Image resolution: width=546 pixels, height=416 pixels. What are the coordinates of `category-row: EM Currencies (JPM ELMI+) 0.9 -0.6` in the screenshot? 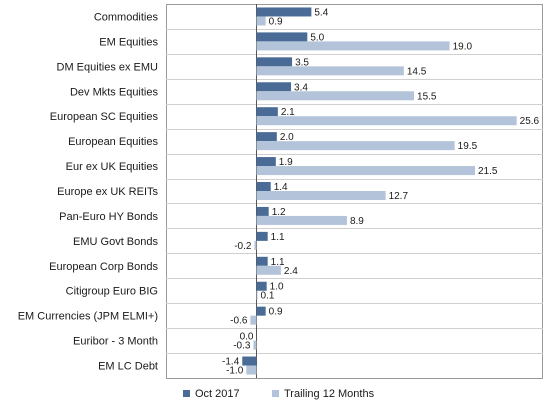 It's located at (150, 316).